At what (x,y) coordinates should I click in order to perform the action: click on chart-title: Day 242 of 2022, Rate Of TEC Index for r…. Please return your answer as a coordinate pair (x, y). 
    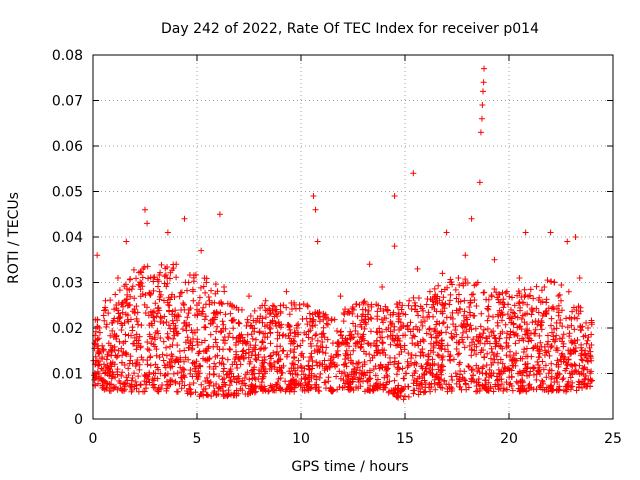
    Looking at the image, I should click on (350, 29).